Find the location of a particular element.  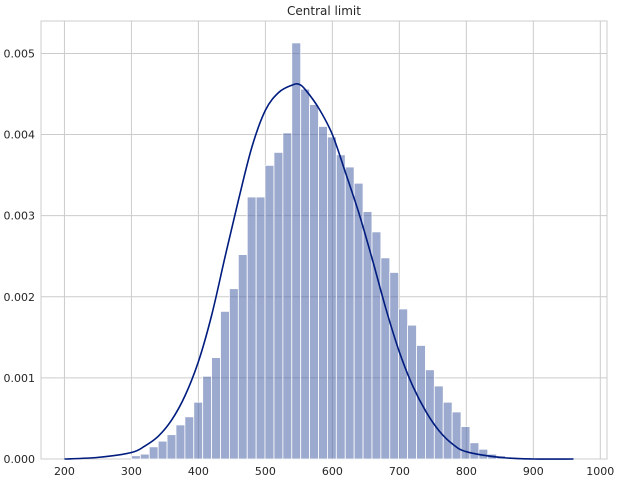

y-axis-ticks: 0.000 0.001 0.002 0.003 0.004 0.005 is located at coordinates (20, 256).